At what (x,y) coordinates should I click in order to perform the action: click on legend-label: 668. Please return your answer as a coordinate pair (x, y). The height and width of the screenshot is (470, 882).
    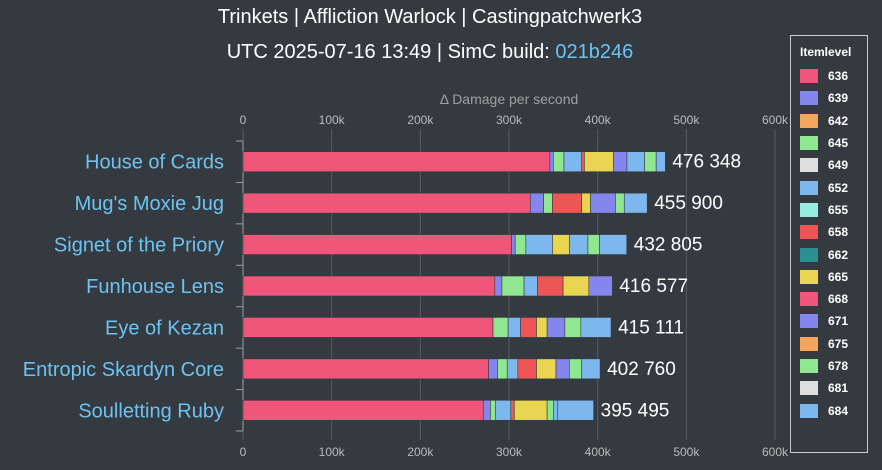
    Looking at the image, I should click on (838, 299).